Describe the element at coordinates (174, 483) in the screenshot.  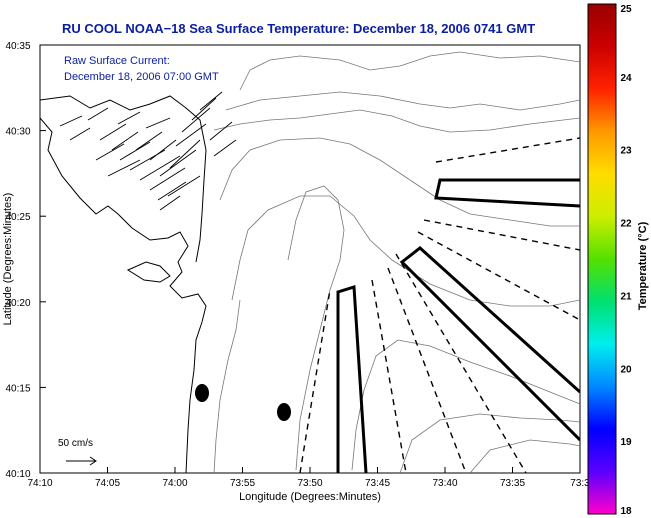
I see `x-tick-label: 74:00` at that location.